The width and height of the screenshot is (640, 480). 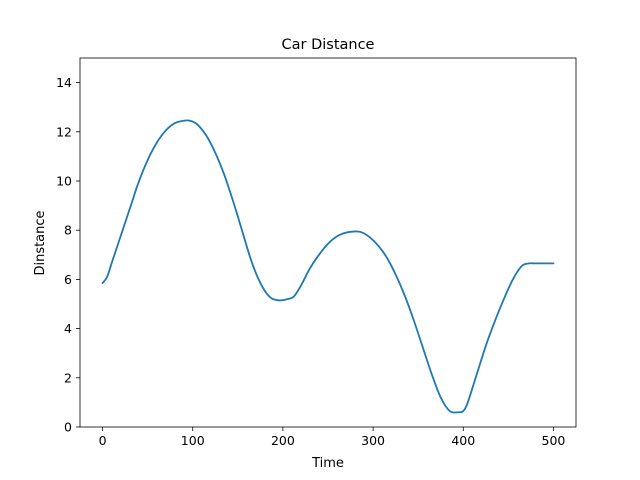 I want to click on x-tick-label: 200, so click(x=283, y=440).